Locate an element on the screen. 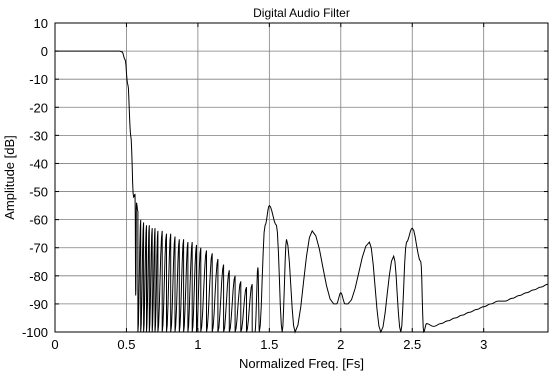  x-tick-label: 0.5 is located at coordinates (126, 344).